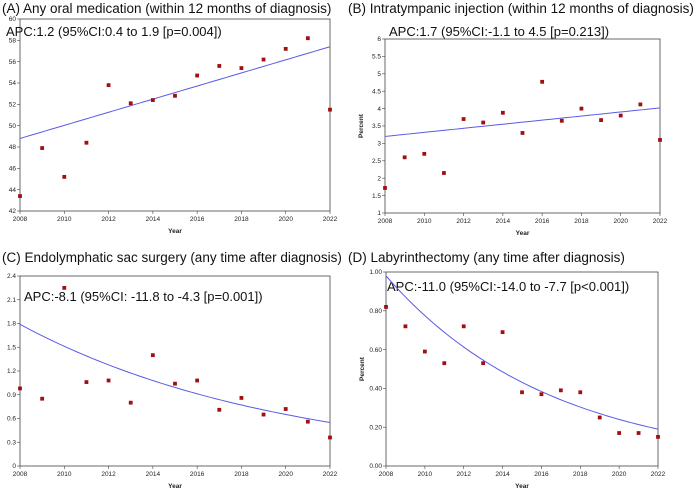 This screenshot has width=700, height=492. Describe the element at coordinates (13, 190) in the screenshot. I see `y-tick-label: 44` at that location.